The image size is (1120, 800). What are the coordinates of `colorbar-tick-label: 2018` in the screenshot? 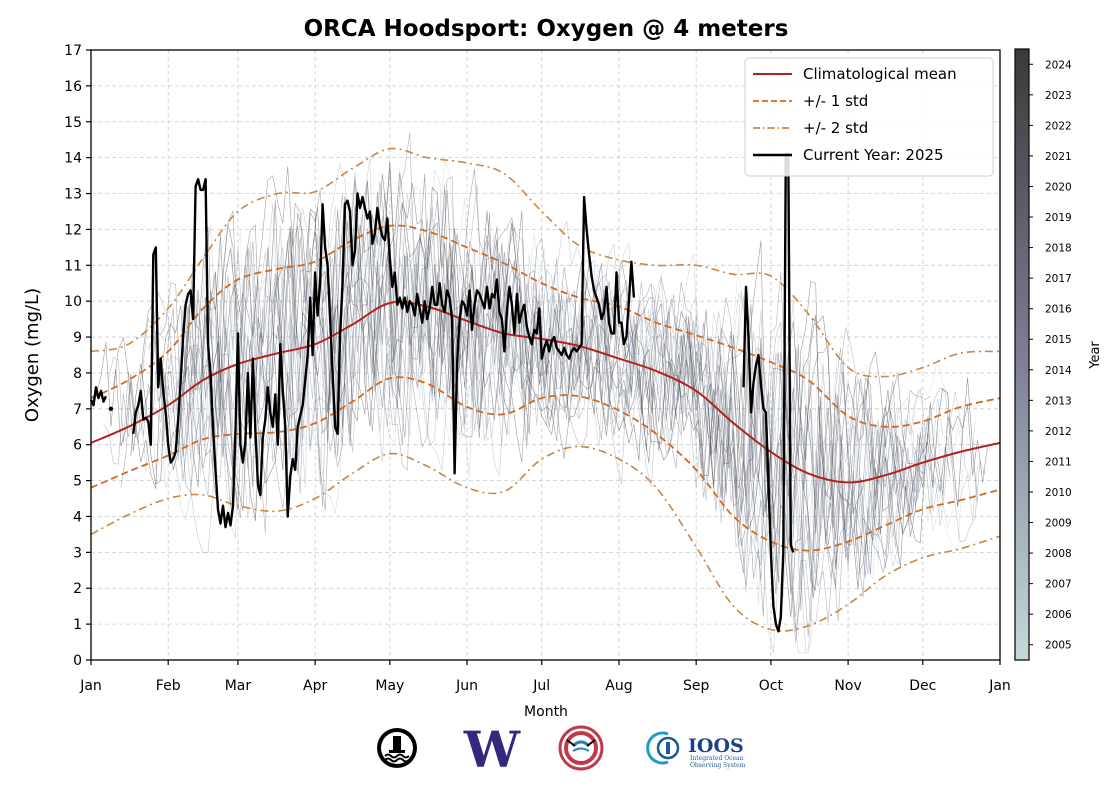 It's located at (1058, 249).